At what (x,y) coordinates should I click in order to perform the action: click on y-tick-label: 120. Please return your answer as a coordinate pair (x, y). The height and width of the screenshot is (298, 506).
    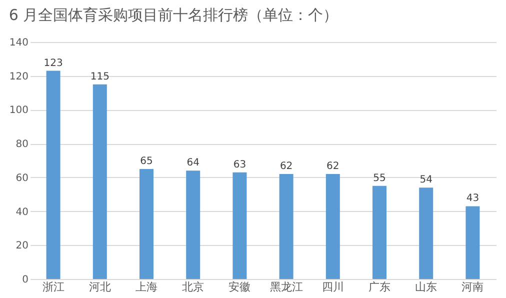
    Looking at the image, I should click on (18, 76).